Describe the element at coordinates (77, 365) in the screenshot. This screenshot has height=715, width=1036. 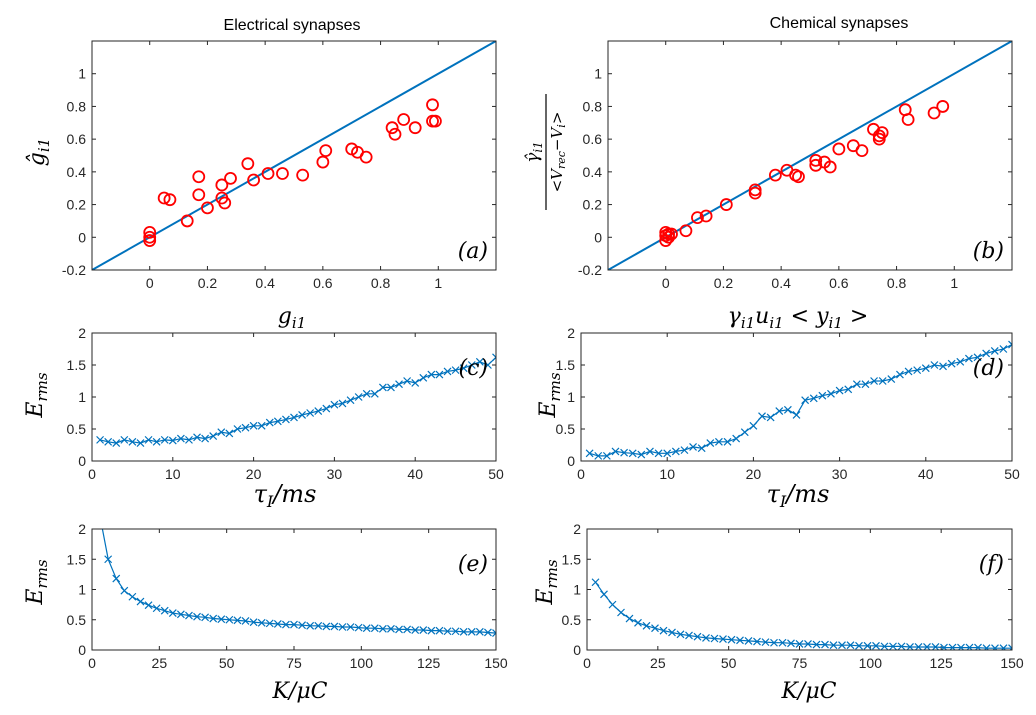
I see `y-tick-label: 1.5` at that location.